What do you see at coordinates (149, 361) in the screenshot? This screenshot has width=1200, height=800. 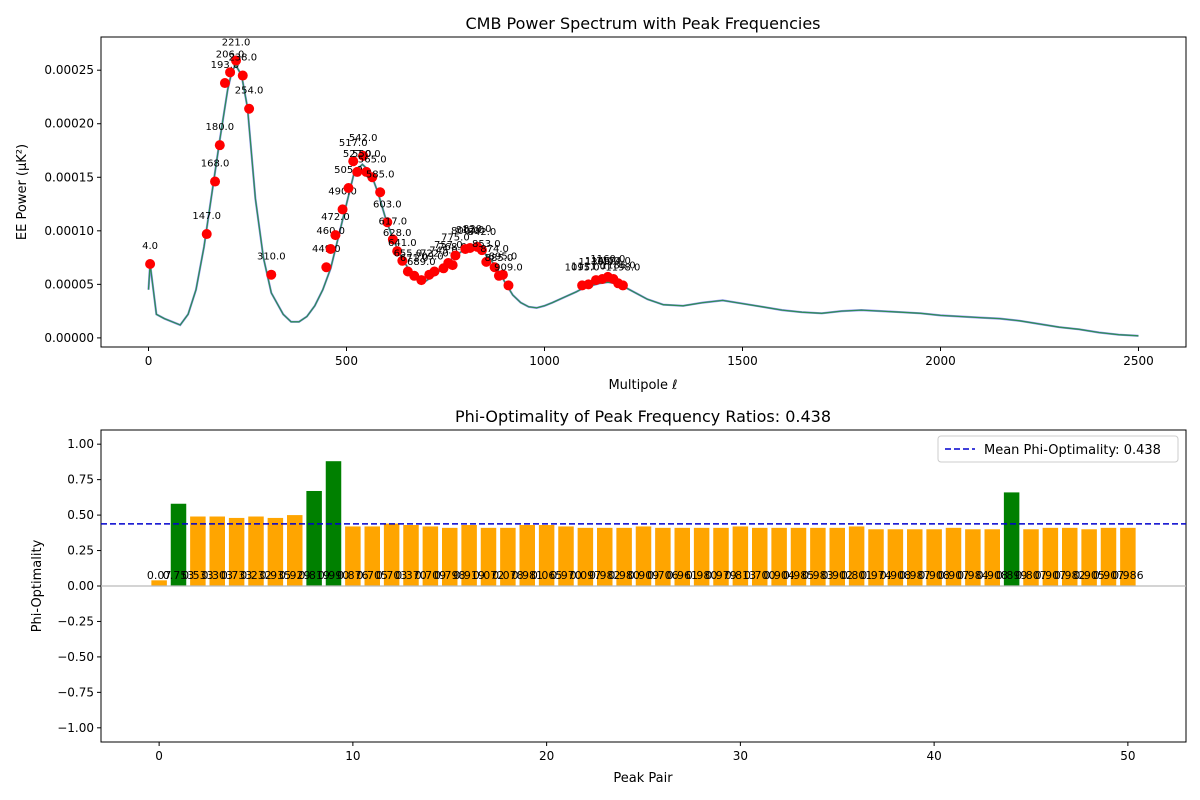 I see `x-tick-label: 0` at bounding box center [149, 361].